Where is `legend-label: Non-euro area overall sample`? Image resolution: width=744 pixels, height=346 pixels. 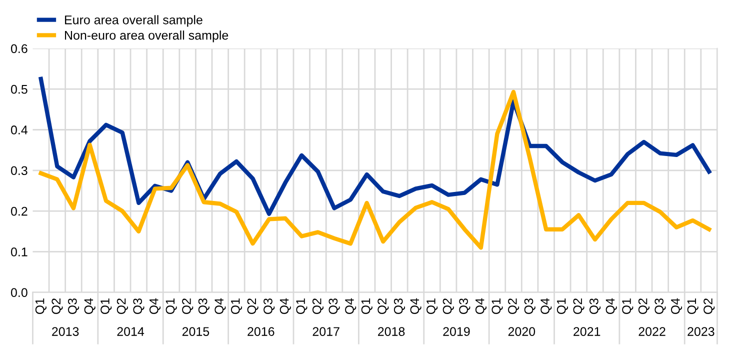
legend-label: Non-euro area overall sample is located at coordinates (146, 36).